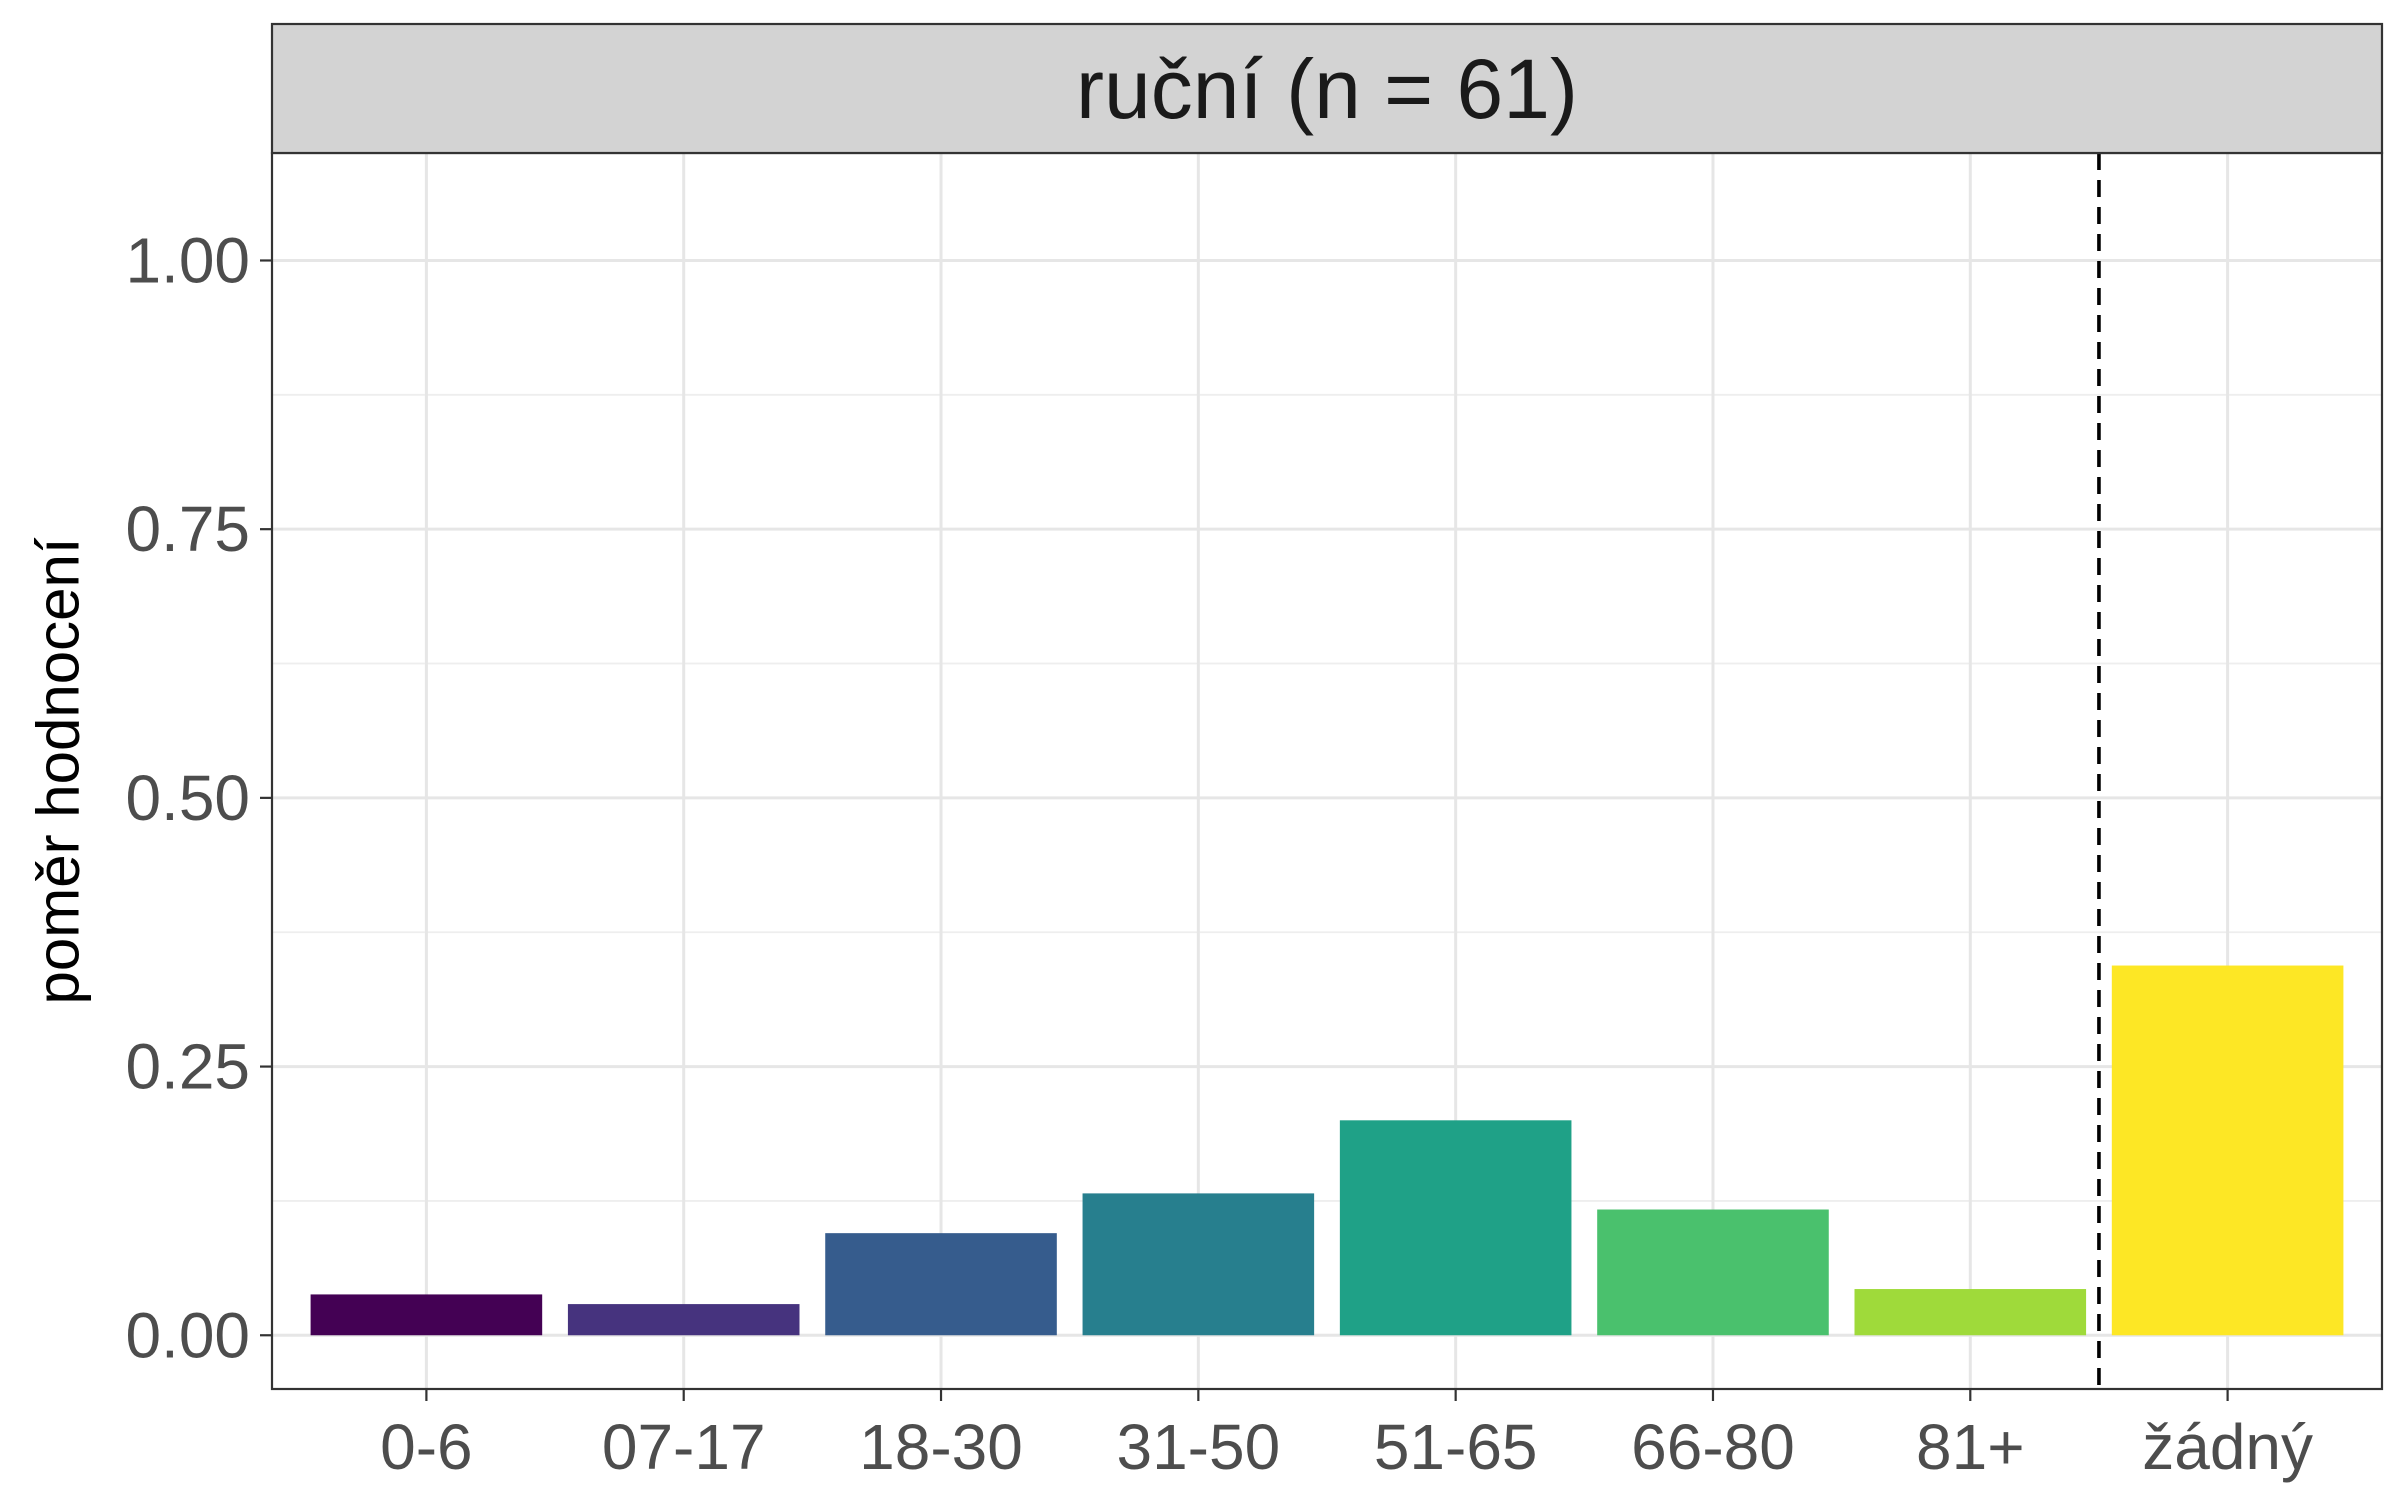  What do you see at coordinates (426, 1447) in the screenshot?
I see `x-tick-label: 0-6` at bounding box center [426, 1447].